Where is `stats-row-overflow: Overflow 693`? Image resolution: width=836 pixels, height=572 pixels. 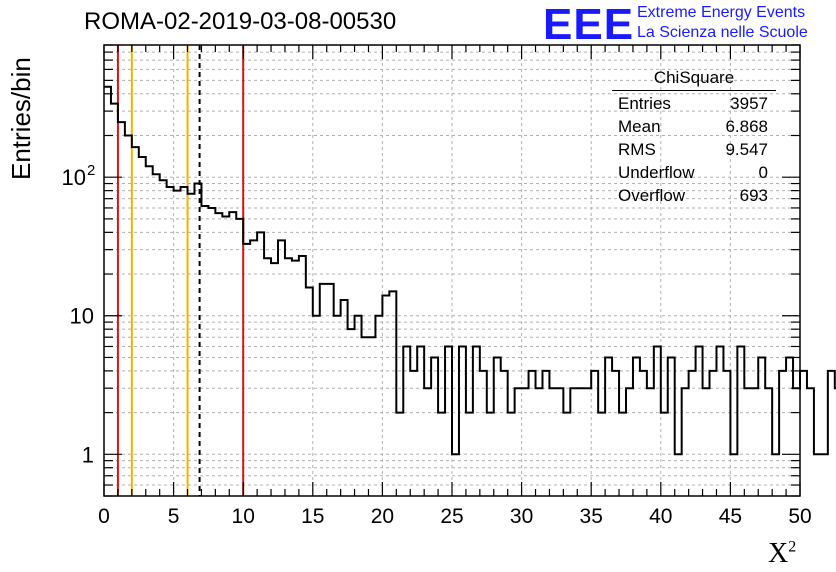
stats-row-overflow: Overflow 693 is located at coordinates (694, 195).